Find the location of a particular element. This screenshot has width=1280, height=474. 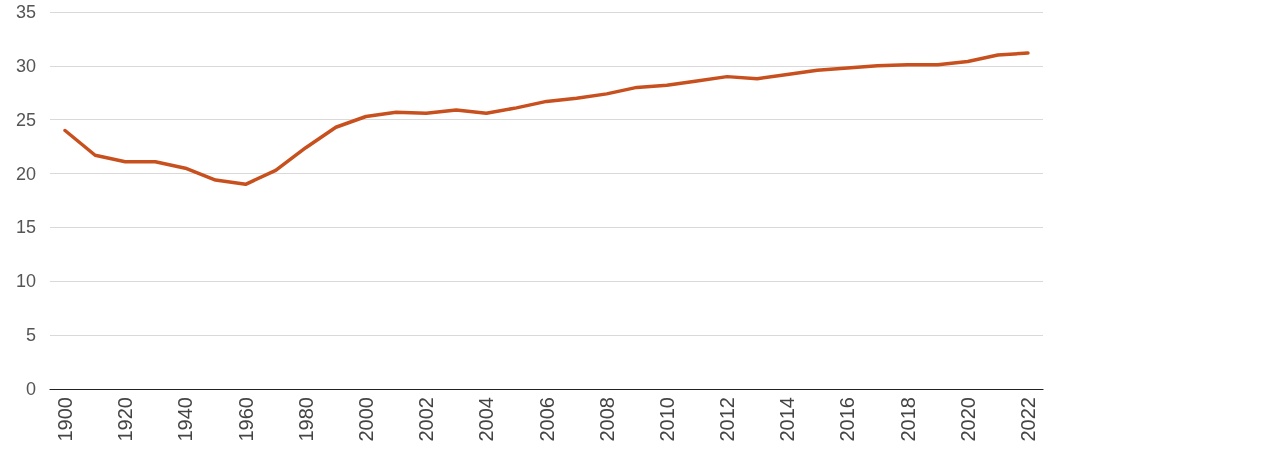

x-tick-label: 2020 is located at coordinates (967, 419).